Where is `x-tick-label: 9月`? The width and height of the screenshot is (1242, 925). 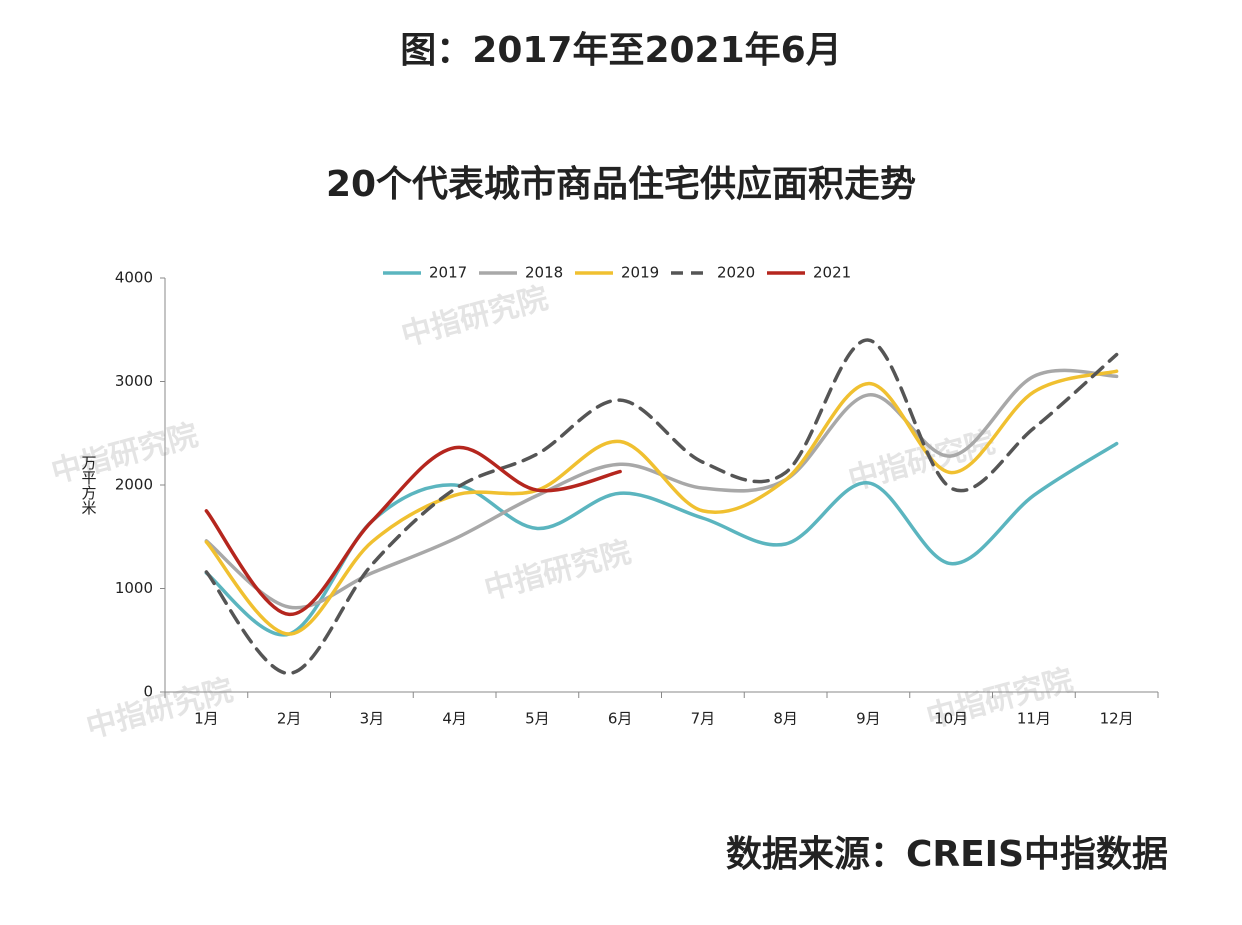
x-tick-label: 9月 is located at coordinates (868, 719).